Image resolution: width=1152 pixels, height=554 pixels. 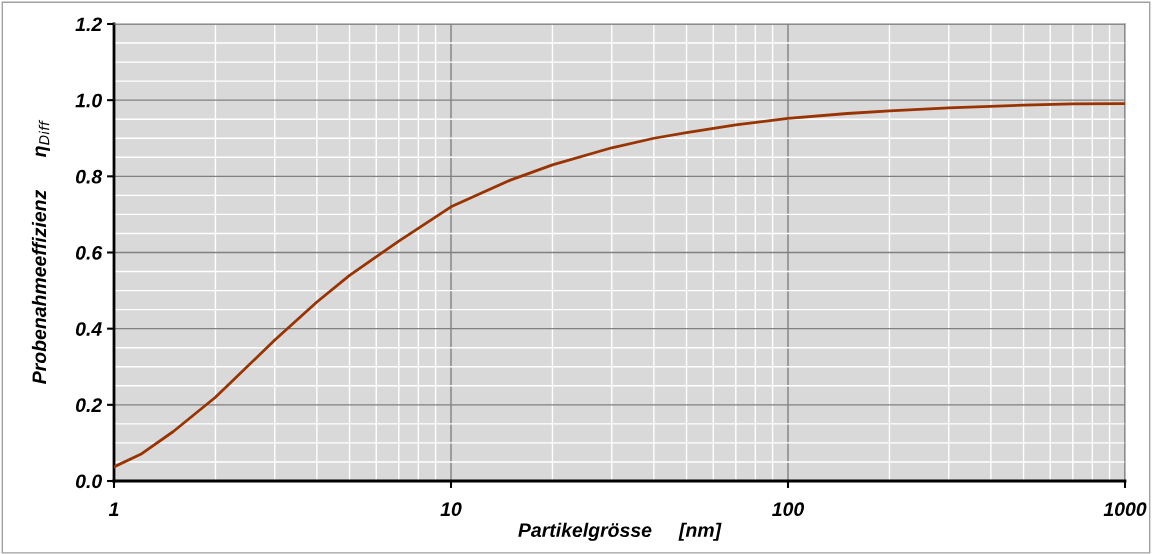 What do you see at coordinates (451, 509) in the screenshot?
I see `x-tick-label: 10` at bounding box center [451, 509].